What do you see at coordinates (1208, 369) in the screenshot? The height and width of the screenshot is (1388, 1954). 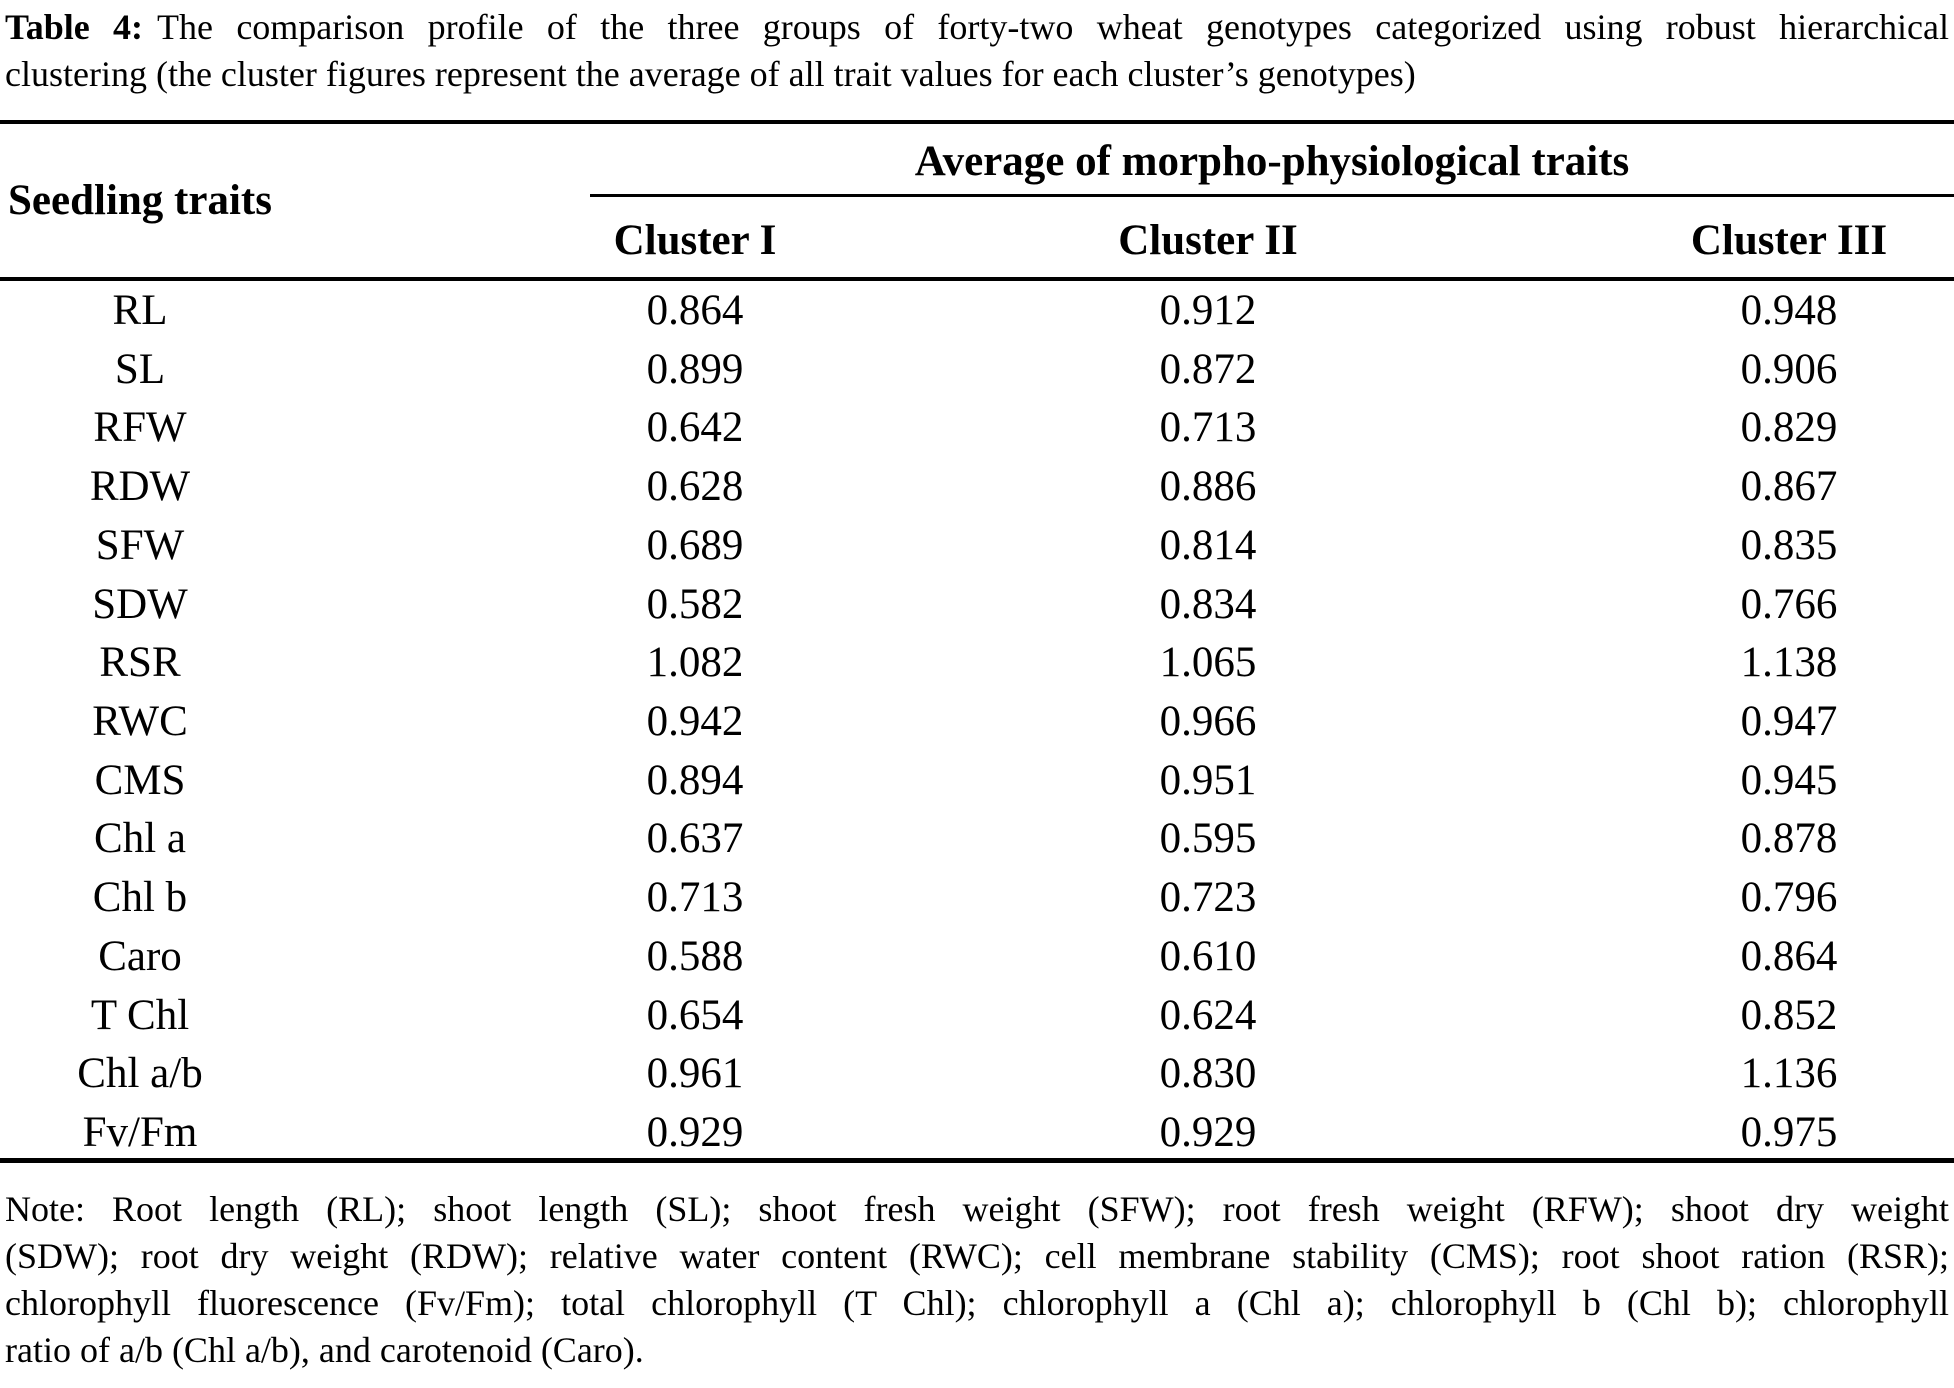 I see `value-cell: 0.872` at bounding box center [1208, 369].